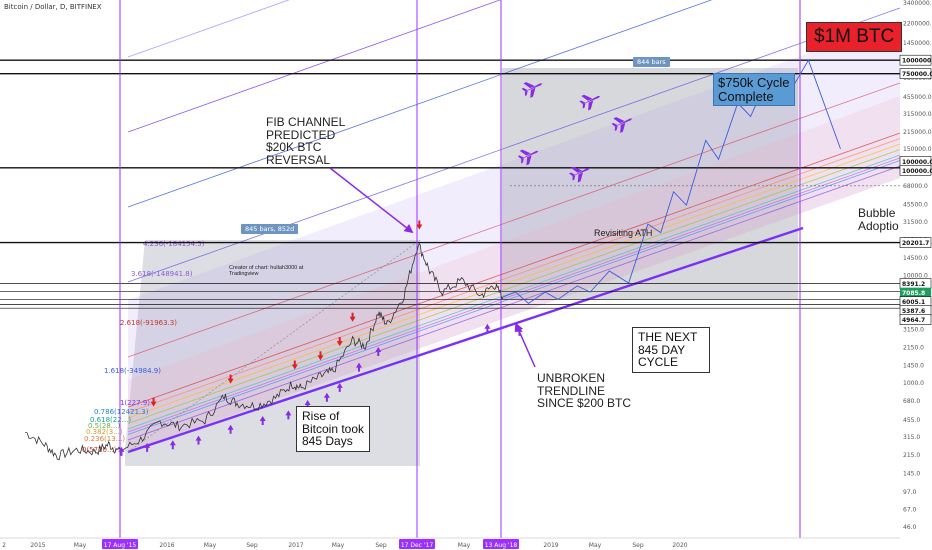 The height and width of the screenshot is (550, 932). Describe the element at coordinates (53, 7) in the screenshot. I see `chart-header: Bitcoin / Dollar, D, BITFINEX` at that location.